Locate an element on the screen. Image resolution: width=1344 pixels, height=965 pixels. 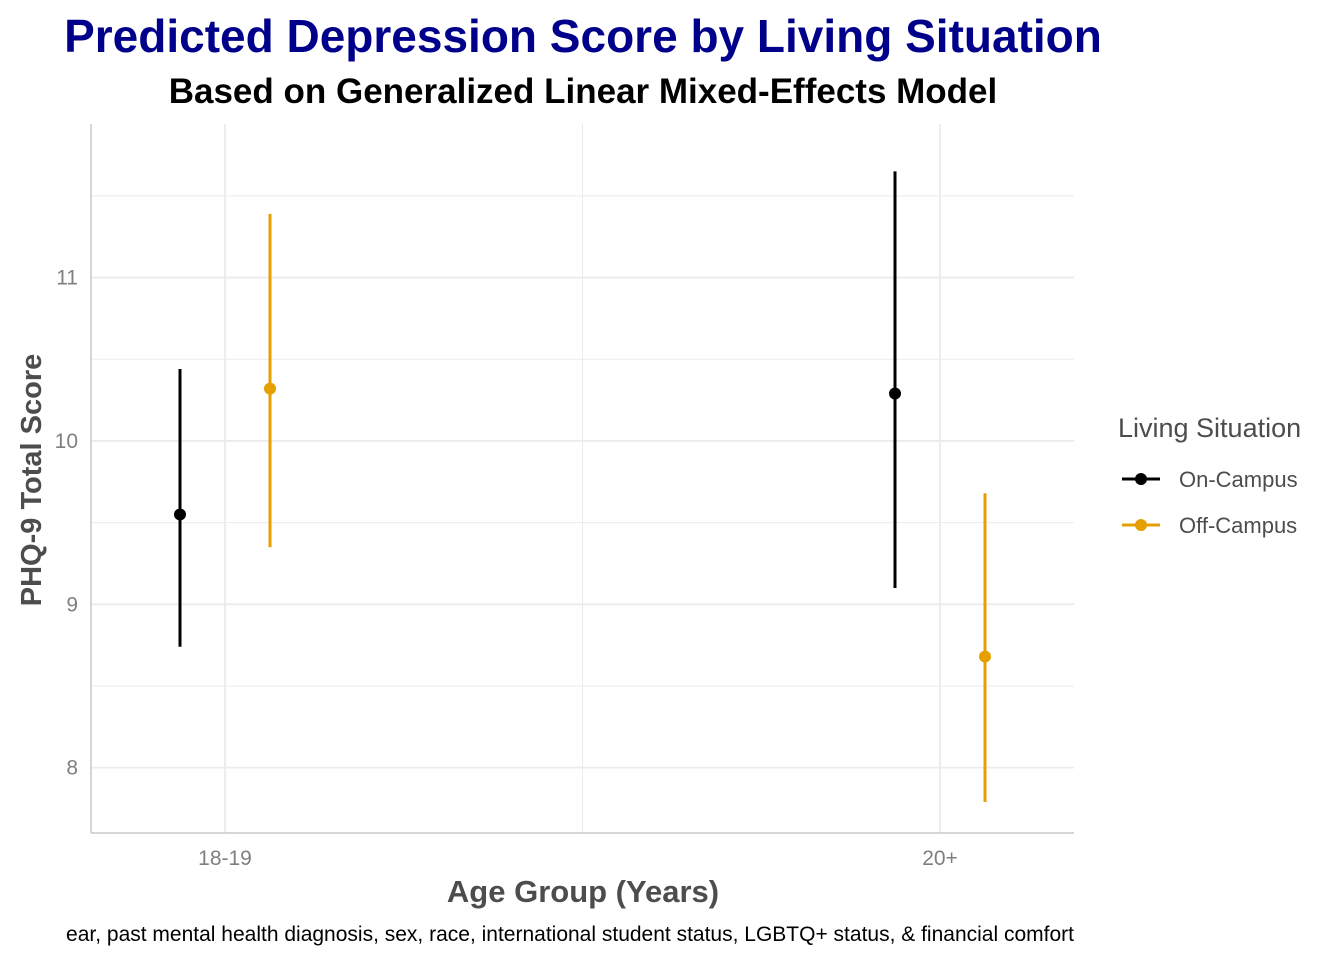
y-tick-label: 8 is located at coordinates (72, 768).